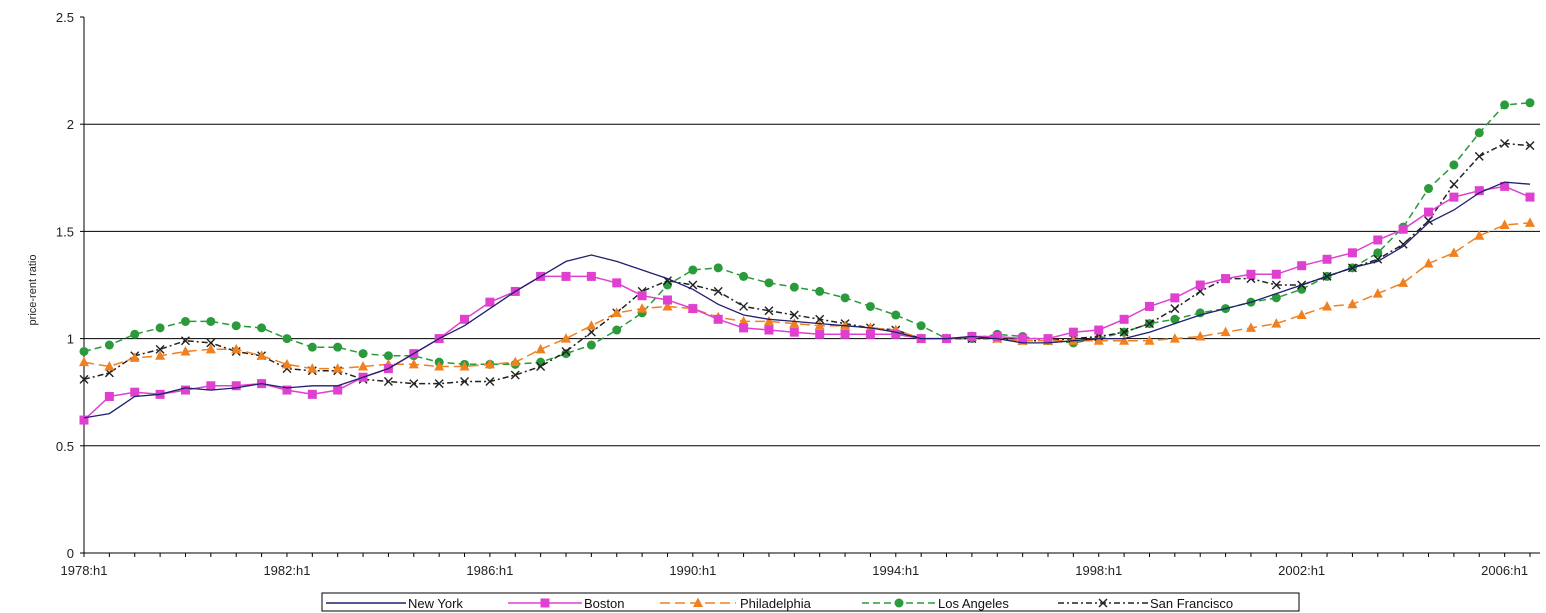 The height and width of the screenshot is (613, 1546). Describe the element at coordinates (70, 124) in the screenshot. I see `y-tick-label: 2` at that location.